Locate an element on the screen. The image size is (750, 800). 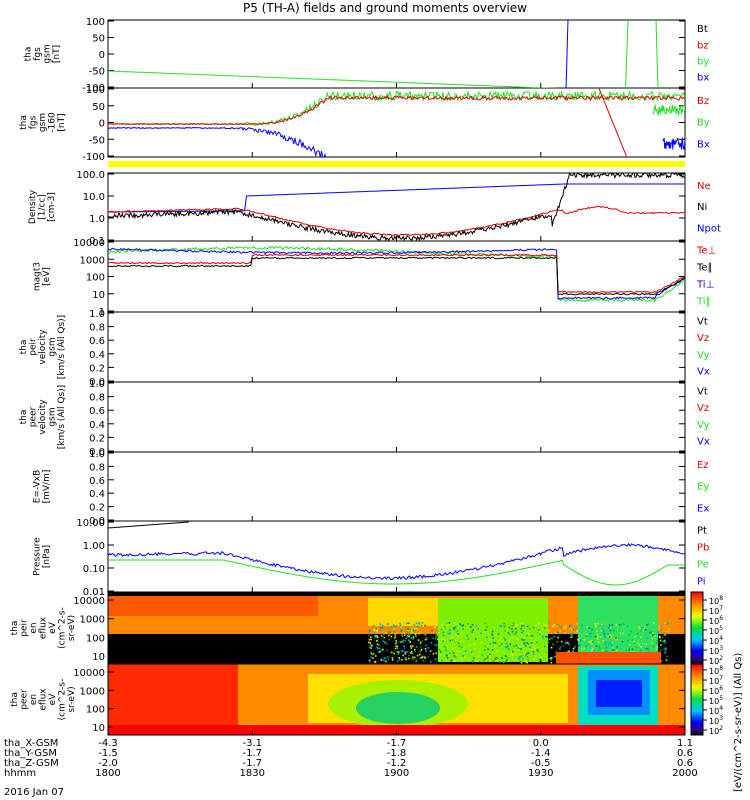
xtick-label: -1.8 is located at coordinates (397, 753).